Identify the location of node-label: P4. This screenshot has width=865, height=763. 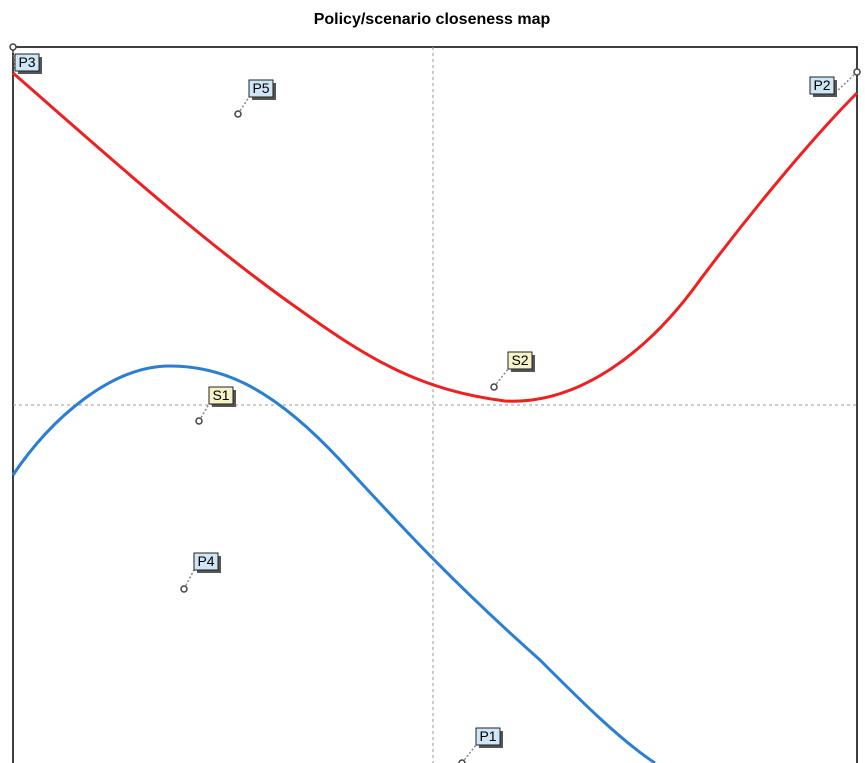
(205, 561).